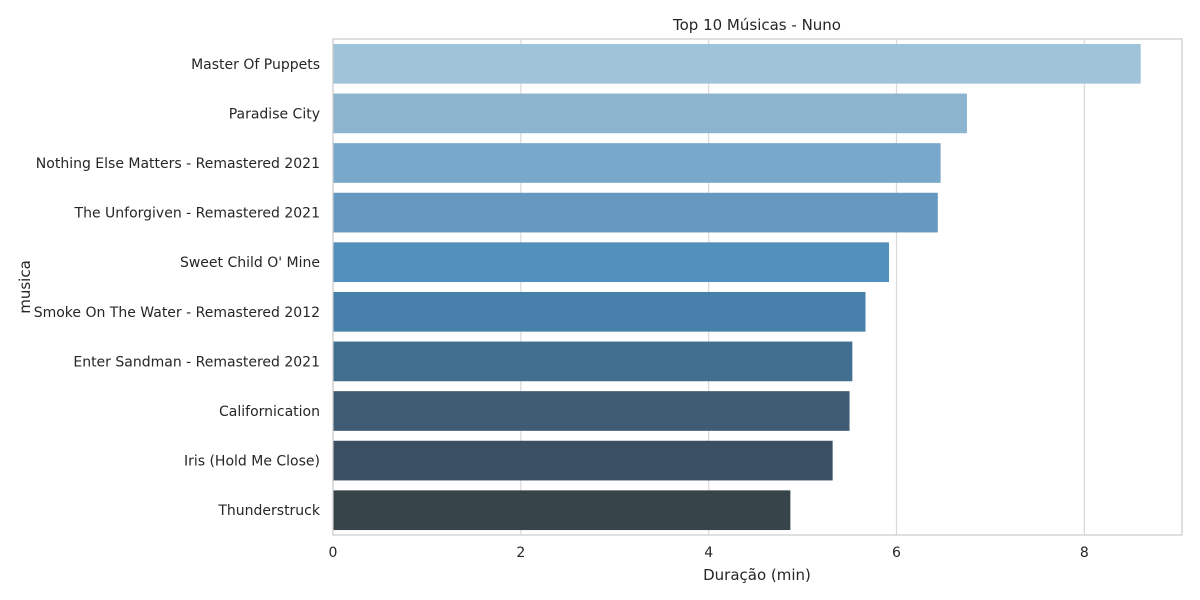 The image size is (1200, 600). I want to click on x-tick-label: 0, so click(333, 553).